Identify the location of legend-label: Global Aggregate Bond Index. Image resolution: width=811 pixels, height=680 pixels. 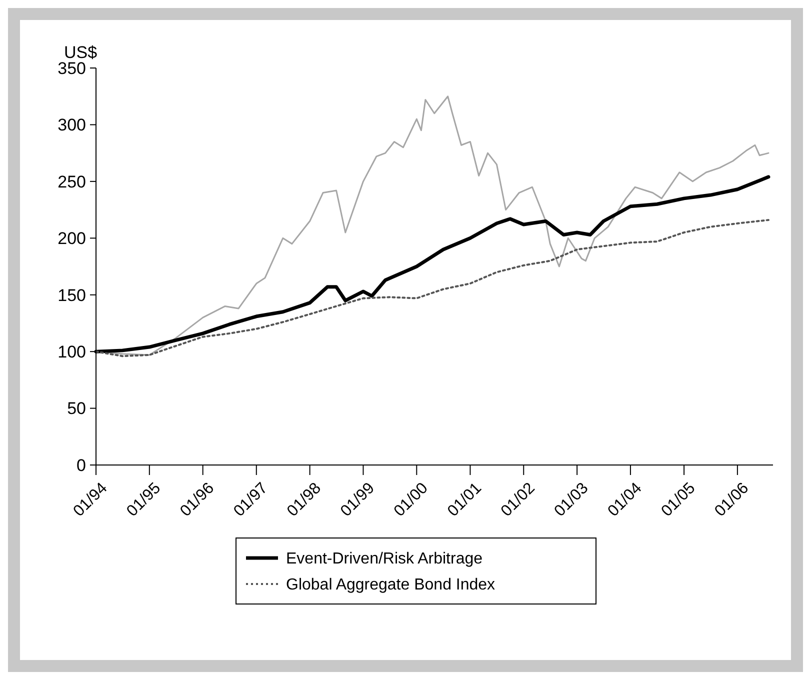
(391, 585).